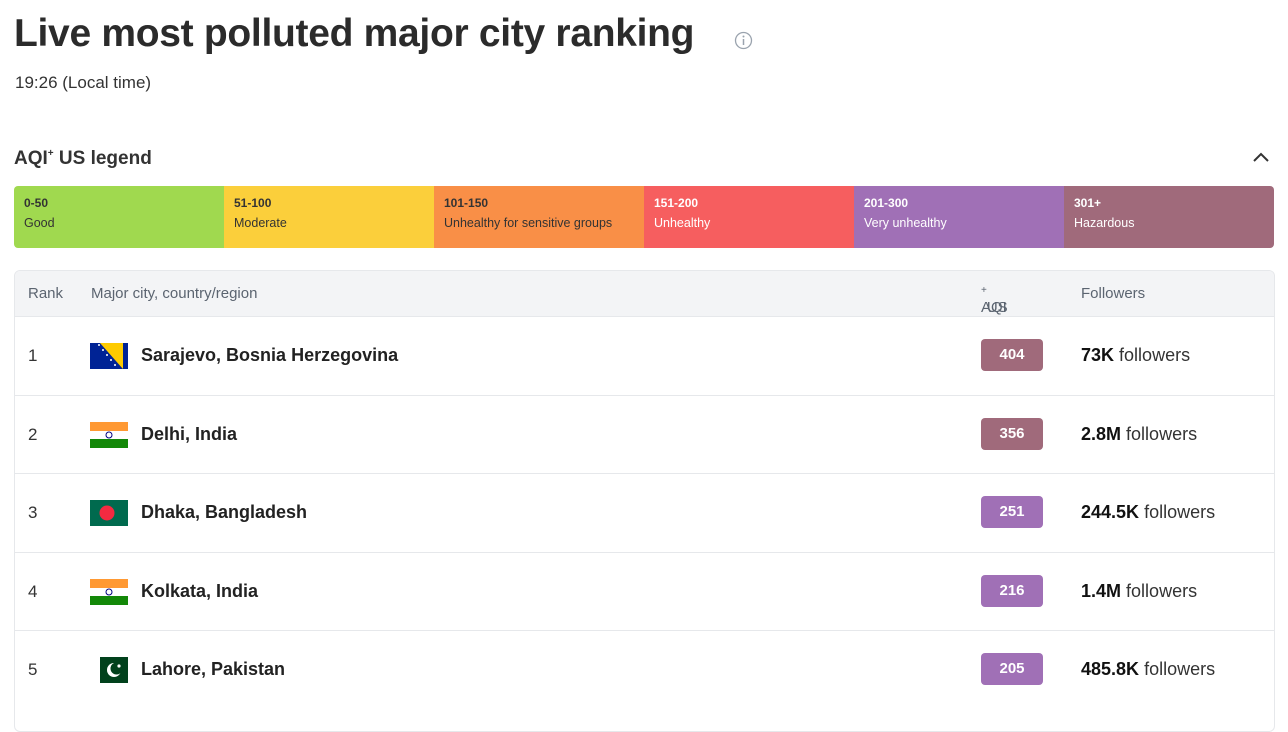 This screenshot has height=732, width=1288. I want to click on followers: 2.8M followers, so click(1139, 434).